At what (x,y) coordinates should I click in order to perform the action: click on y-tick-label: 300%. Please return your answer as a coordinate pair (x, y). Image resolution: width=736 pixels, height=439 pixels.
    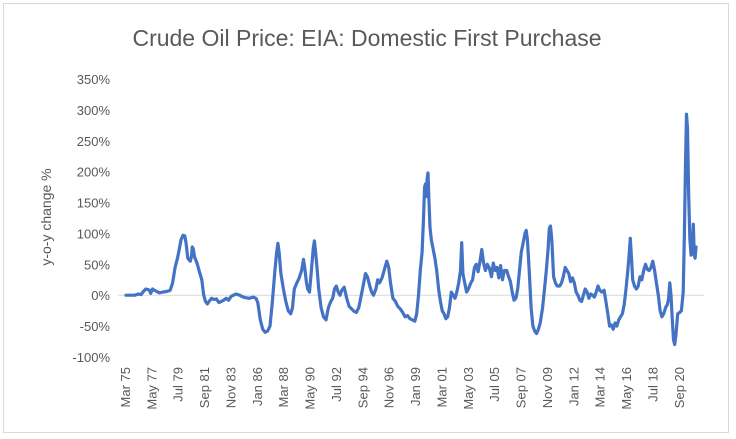
    Looking at the image, I should click on (94, 110).